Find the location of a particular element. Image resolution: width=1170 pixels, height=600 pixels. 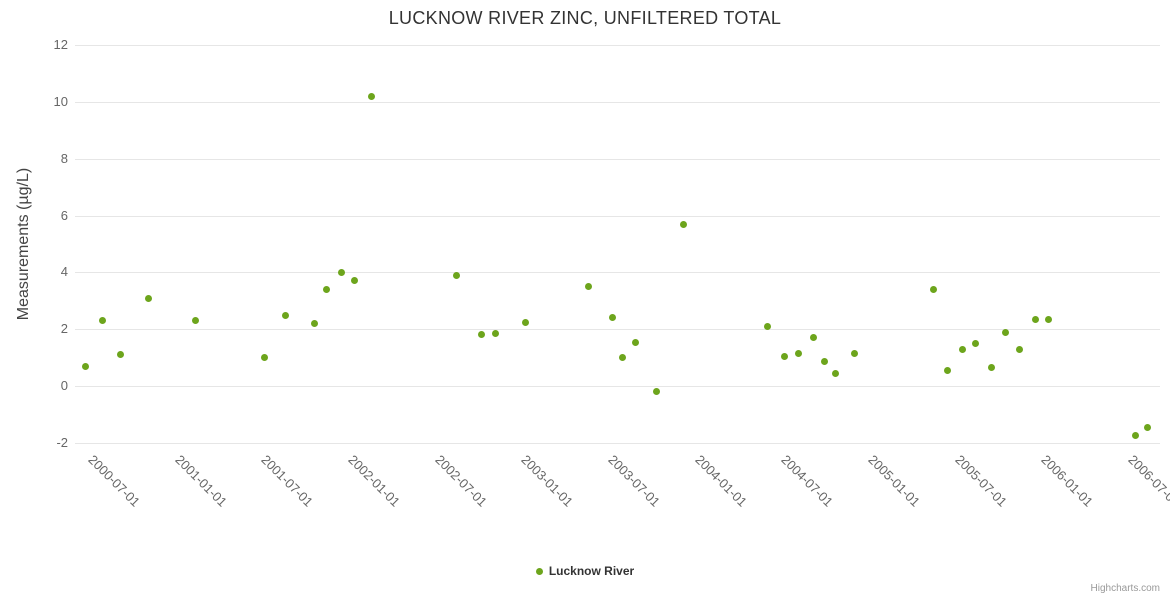

y-tick-label: 0 is located at coordinates (64, 386).